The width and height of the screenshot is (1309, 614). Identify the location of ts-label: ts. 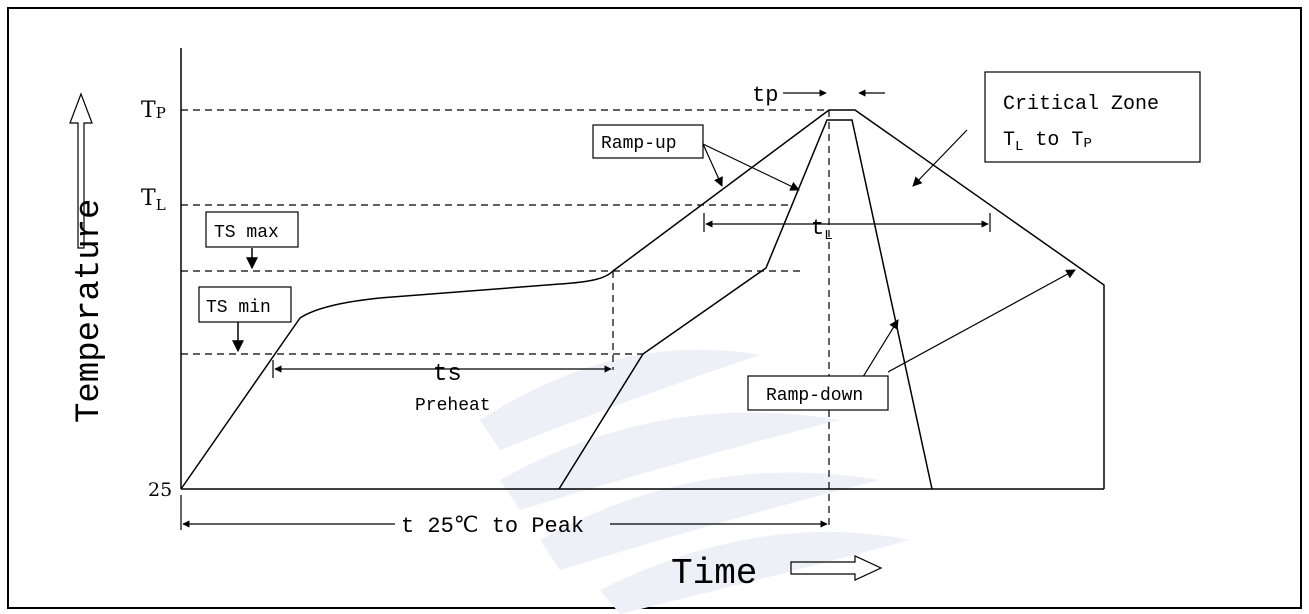
(447, 374).